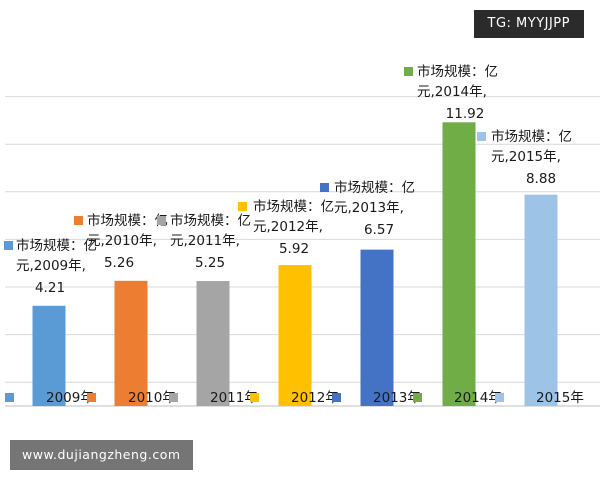 This screenshot has width=600, height=480. Describe the element at coordinates (101, 455) in the screenshot. I see `watermark-badge-website: www.dujiangzheng.com` at that location.